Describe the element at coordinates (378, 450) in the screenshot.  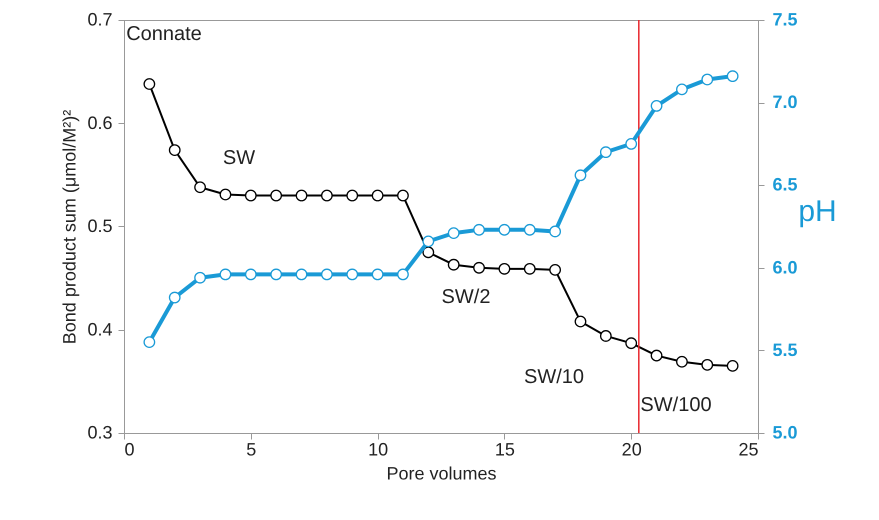
I see `x-tick-label: 10` at that location.